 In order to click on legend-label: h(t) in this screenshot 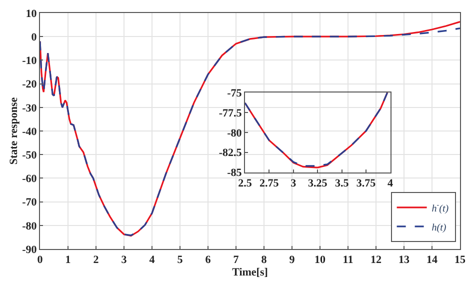, I will do `click(439, 228)`.